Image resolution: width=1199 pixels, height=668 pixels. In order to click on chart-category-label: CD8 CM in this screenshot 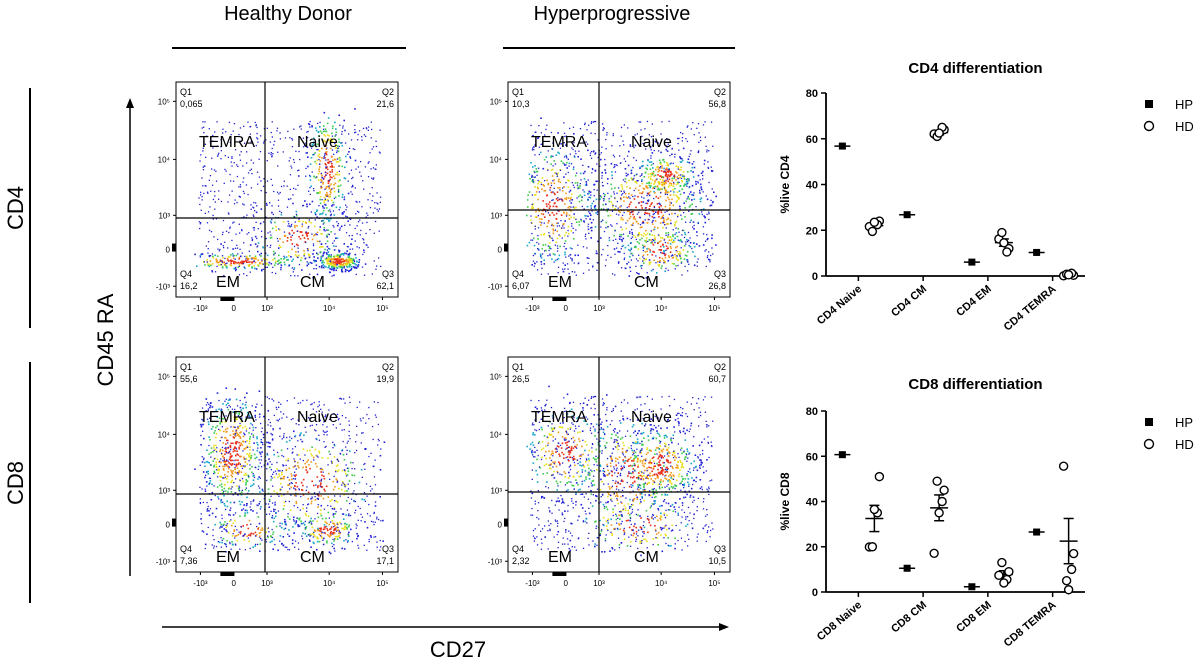, I will do `click(909, 617)`.